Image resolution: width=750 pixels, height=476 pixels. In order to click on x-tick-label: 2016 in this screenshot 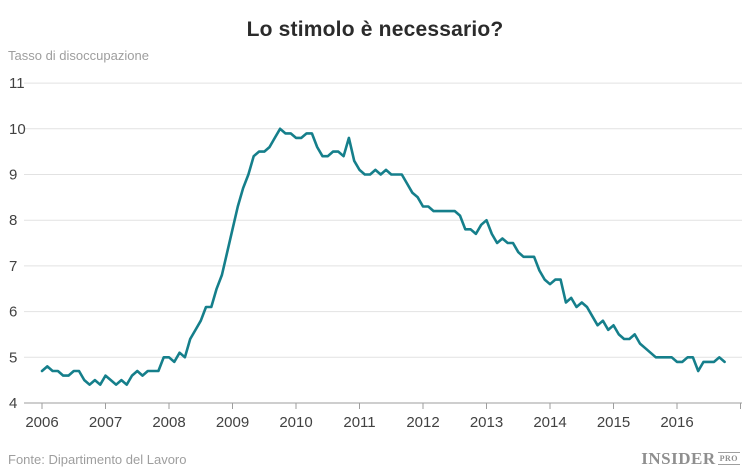, I will do `click(676, 422)`.